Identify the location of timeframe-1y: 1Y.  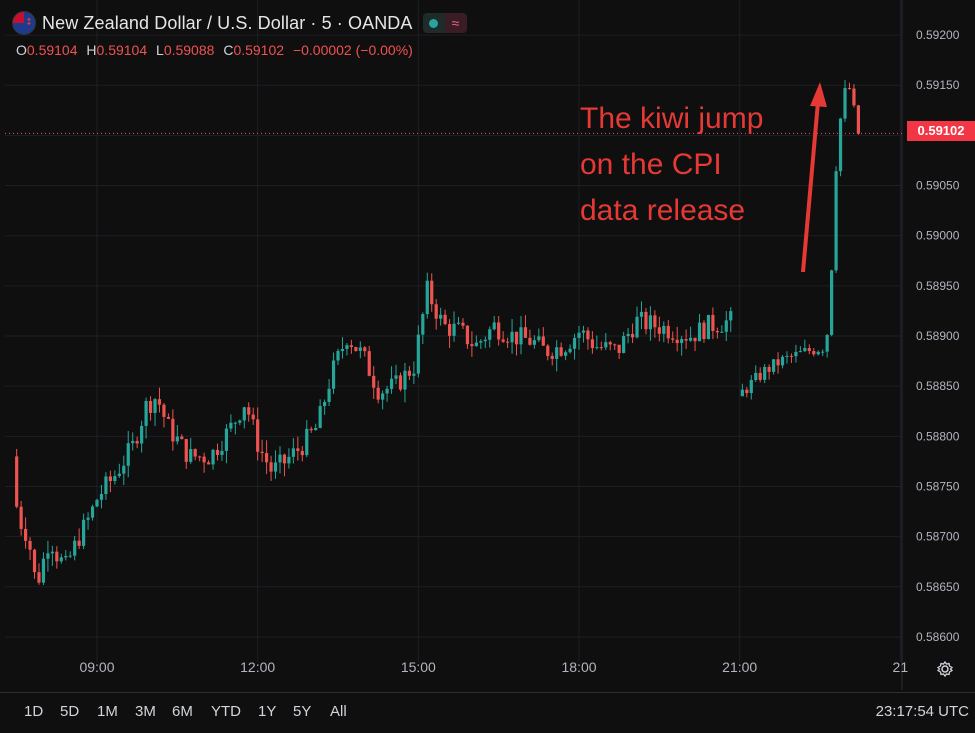
(267, 711).